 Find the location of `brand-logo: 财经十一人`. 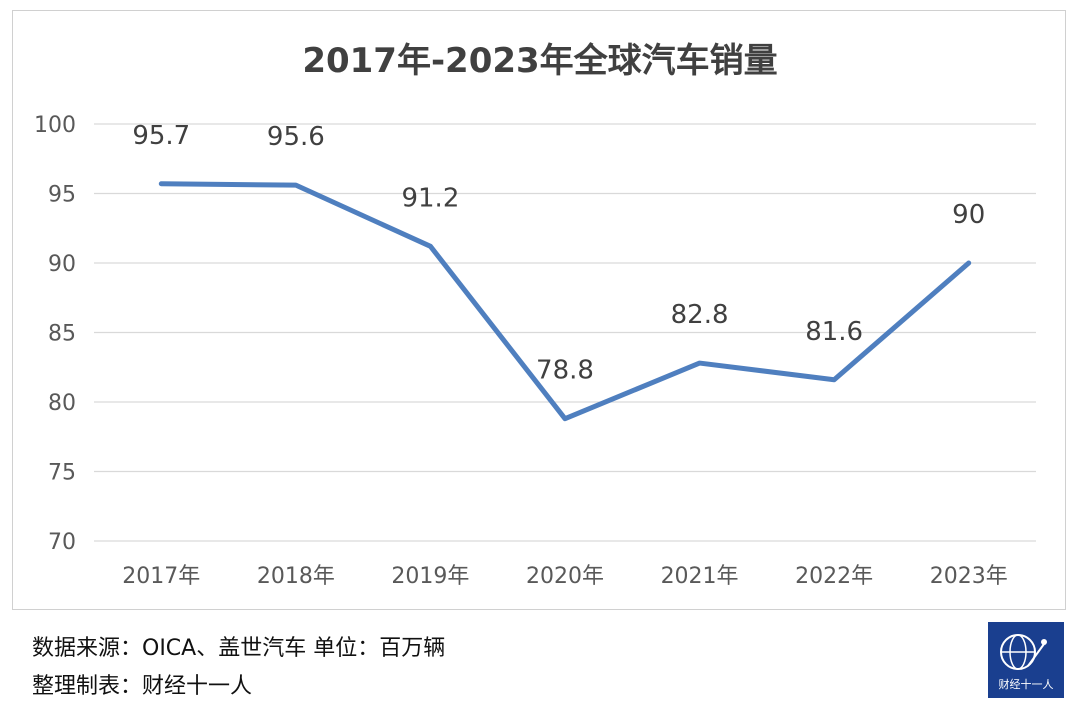

brand-logo: 财经十一人 is located at coordinates (1026, 660).